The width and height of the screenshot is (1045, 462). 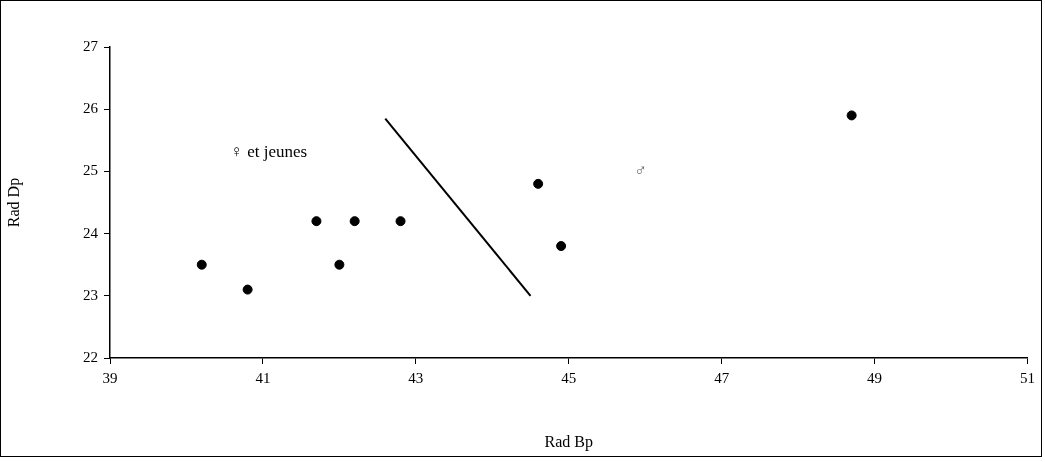 What do you see at coordinates (110, 377) in the screenshot?
I see `x-tick-label: 39` at bounding box center [110, 377].